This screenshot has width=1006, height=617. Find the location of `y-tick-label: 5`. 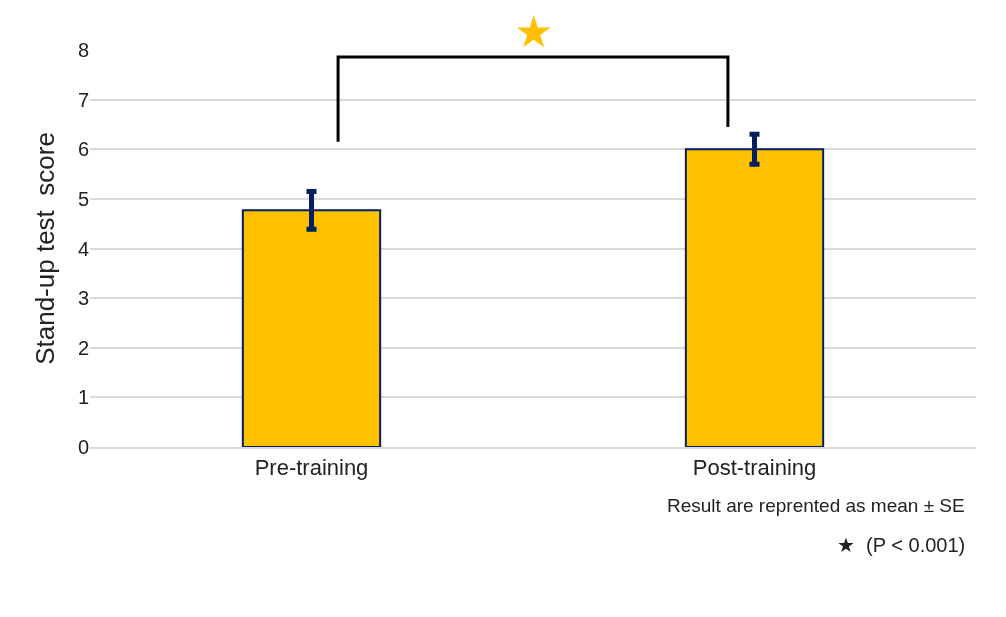

y-tick-label: 5 is located at coordinates (83, 198).